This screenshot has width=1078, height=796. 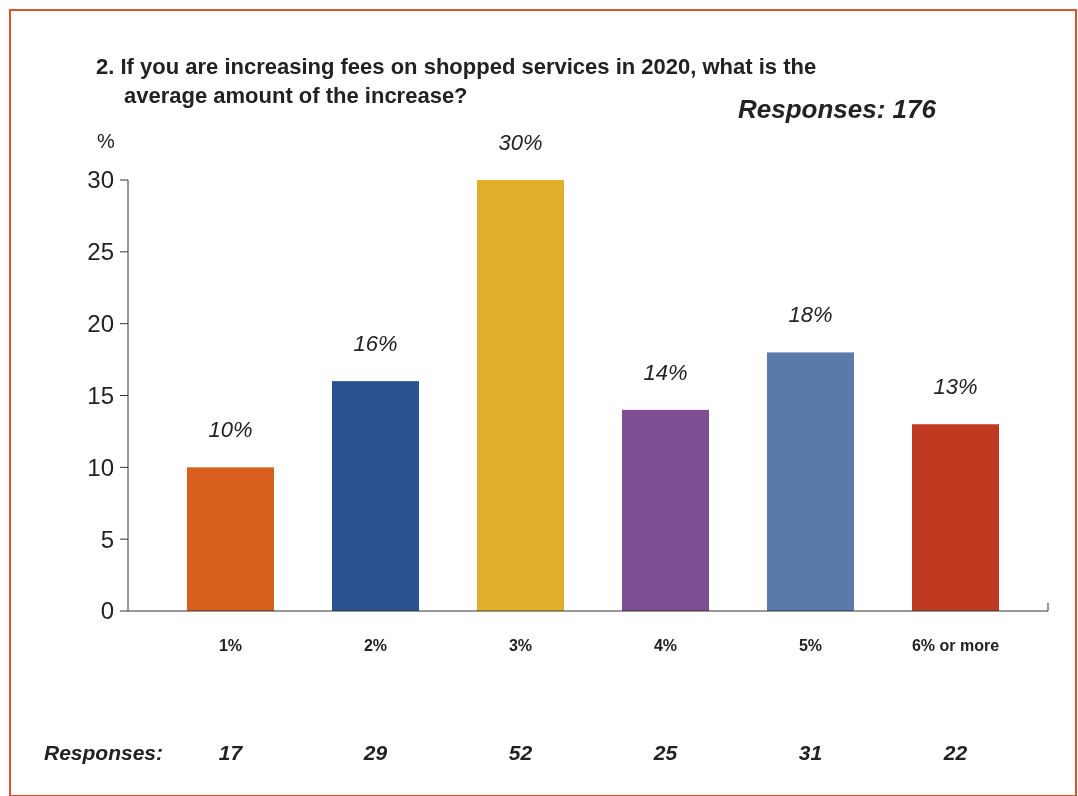 I want to click on x-tick-label: 5%, so click(x=810, y=645).